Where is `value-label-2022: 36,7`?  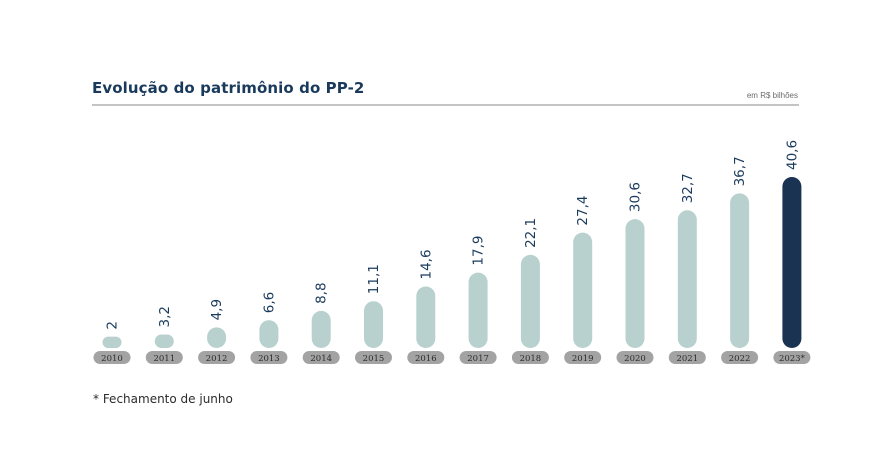
value-label-2022: 36,7 is located at coordinates (740, 171).